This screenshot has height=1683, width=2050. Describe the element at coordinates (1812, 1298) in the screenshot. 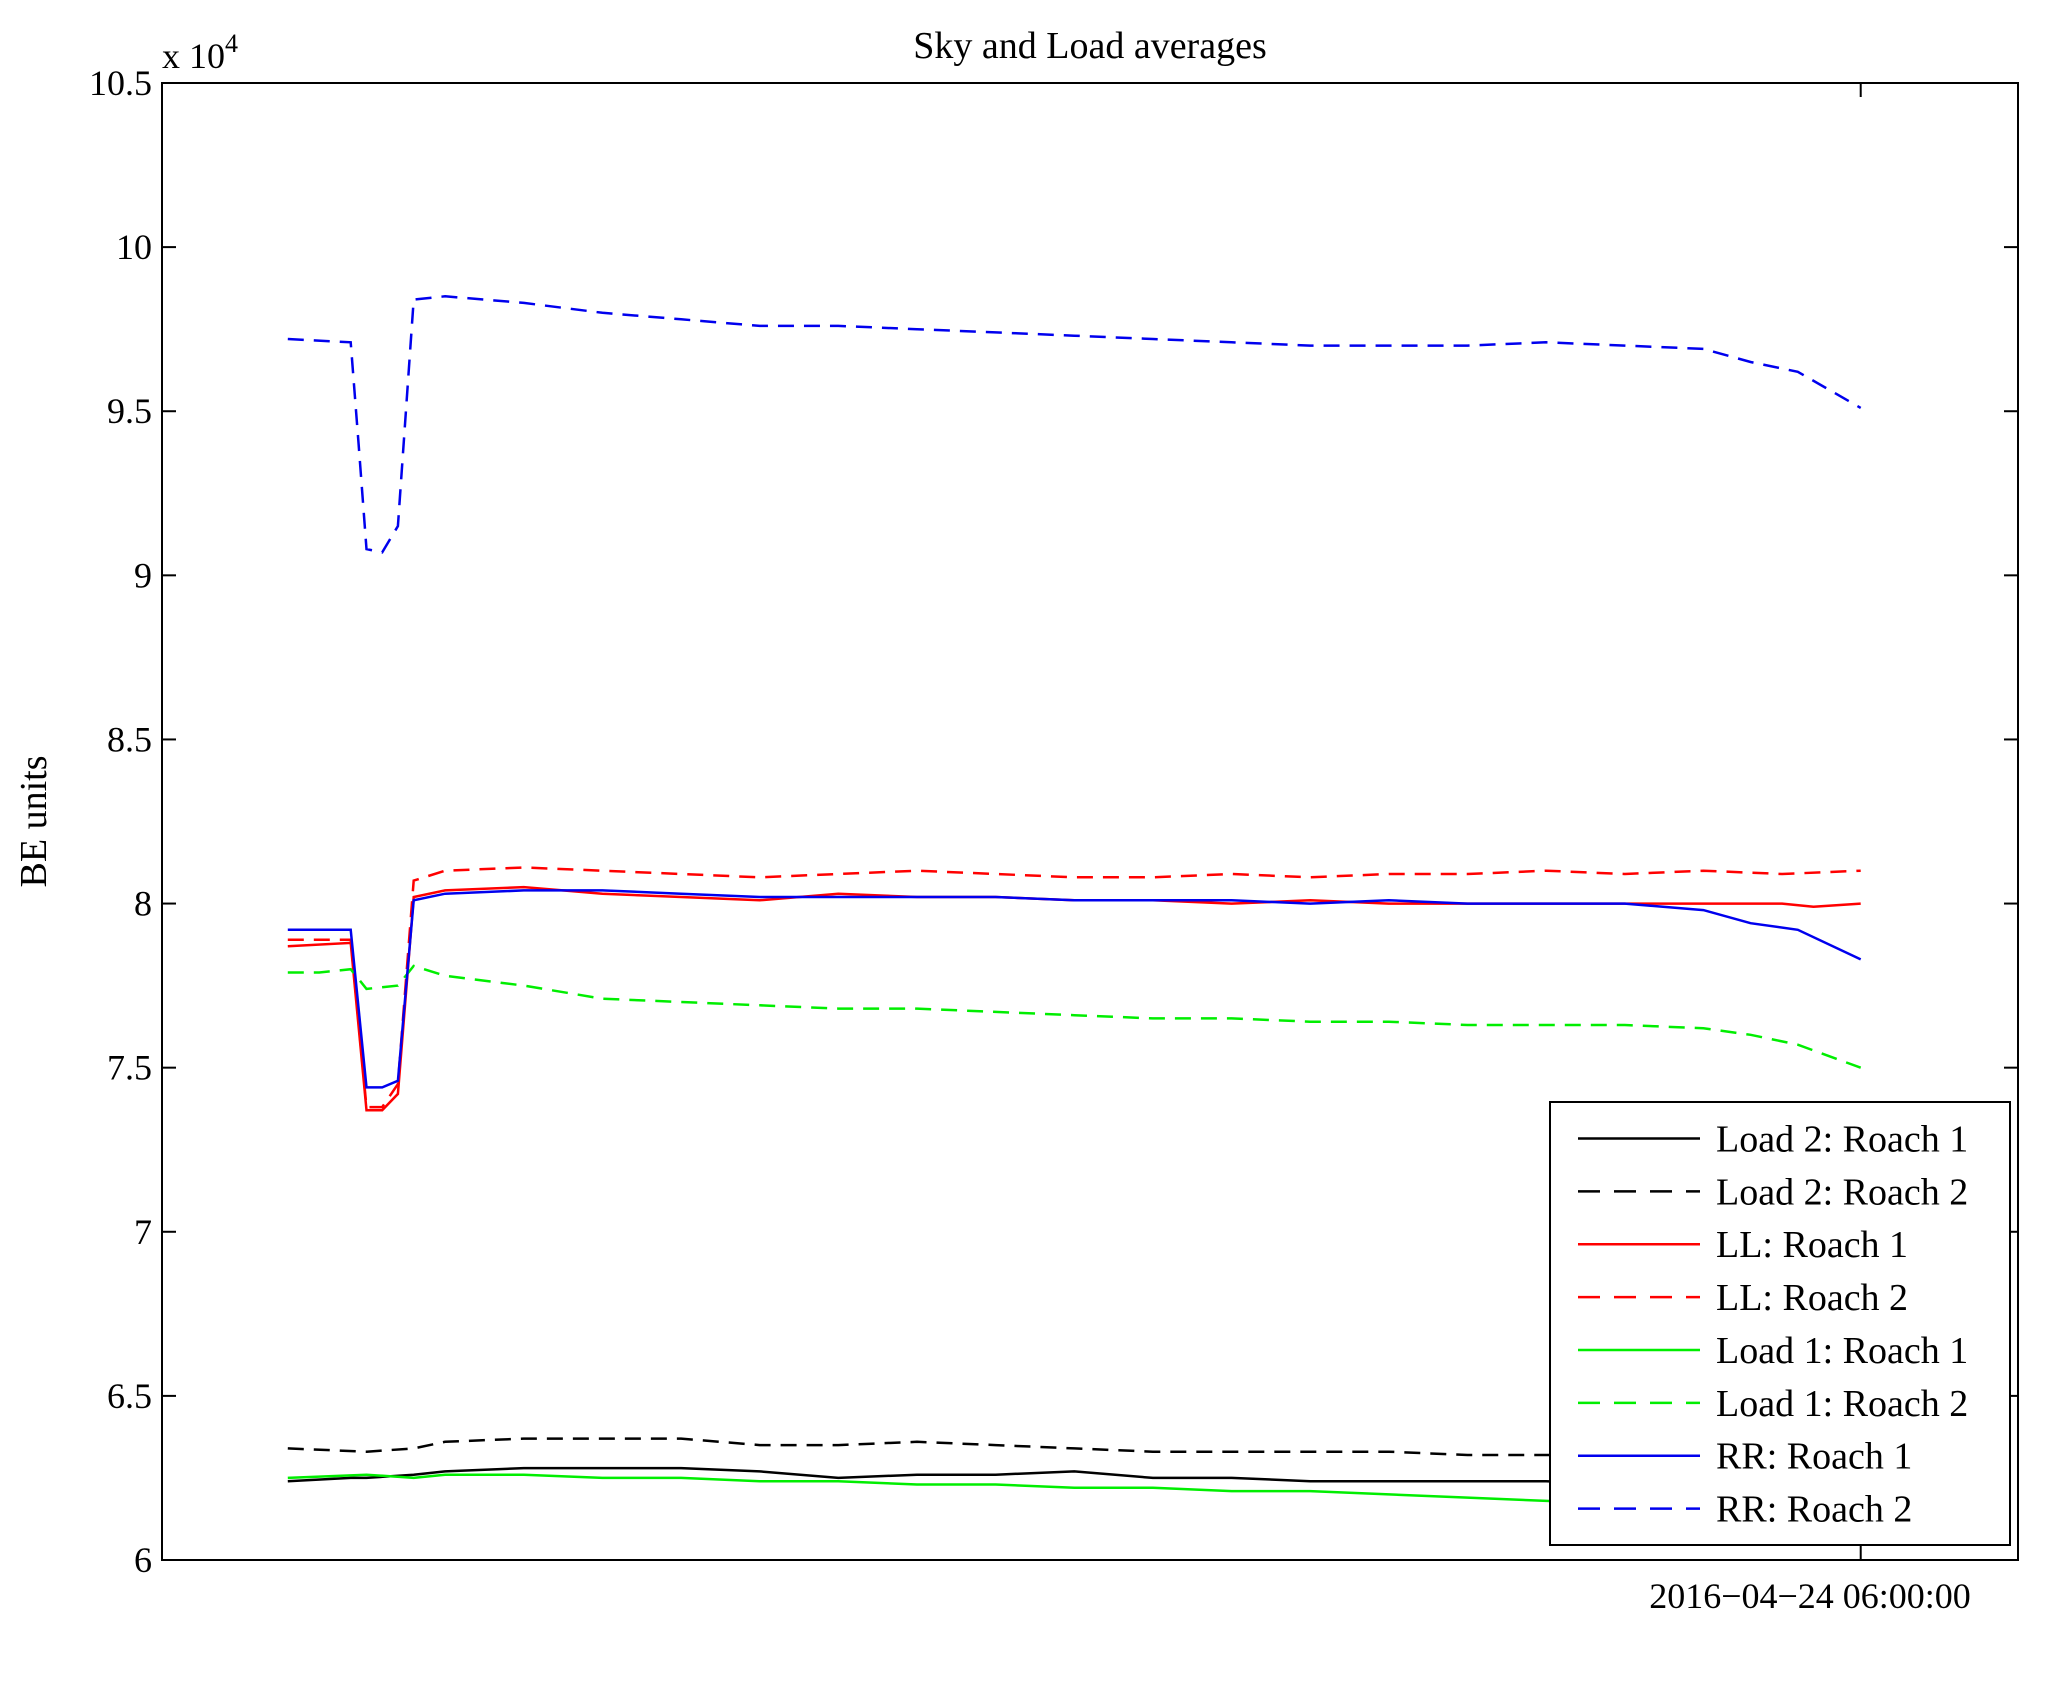

I see `legend-label: LL: Roach 2` at that location.